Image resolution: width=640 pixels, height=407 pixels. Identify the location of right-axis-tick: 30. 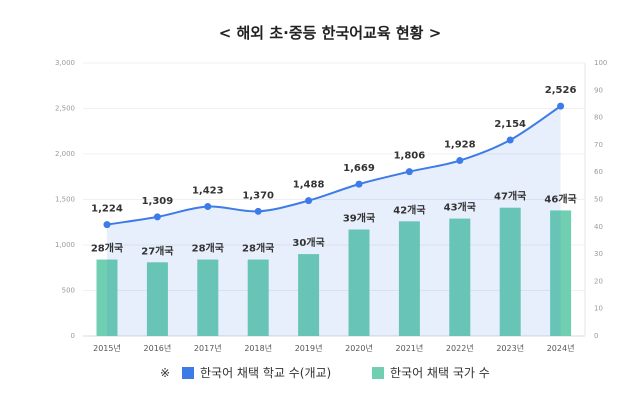
(598, 254).